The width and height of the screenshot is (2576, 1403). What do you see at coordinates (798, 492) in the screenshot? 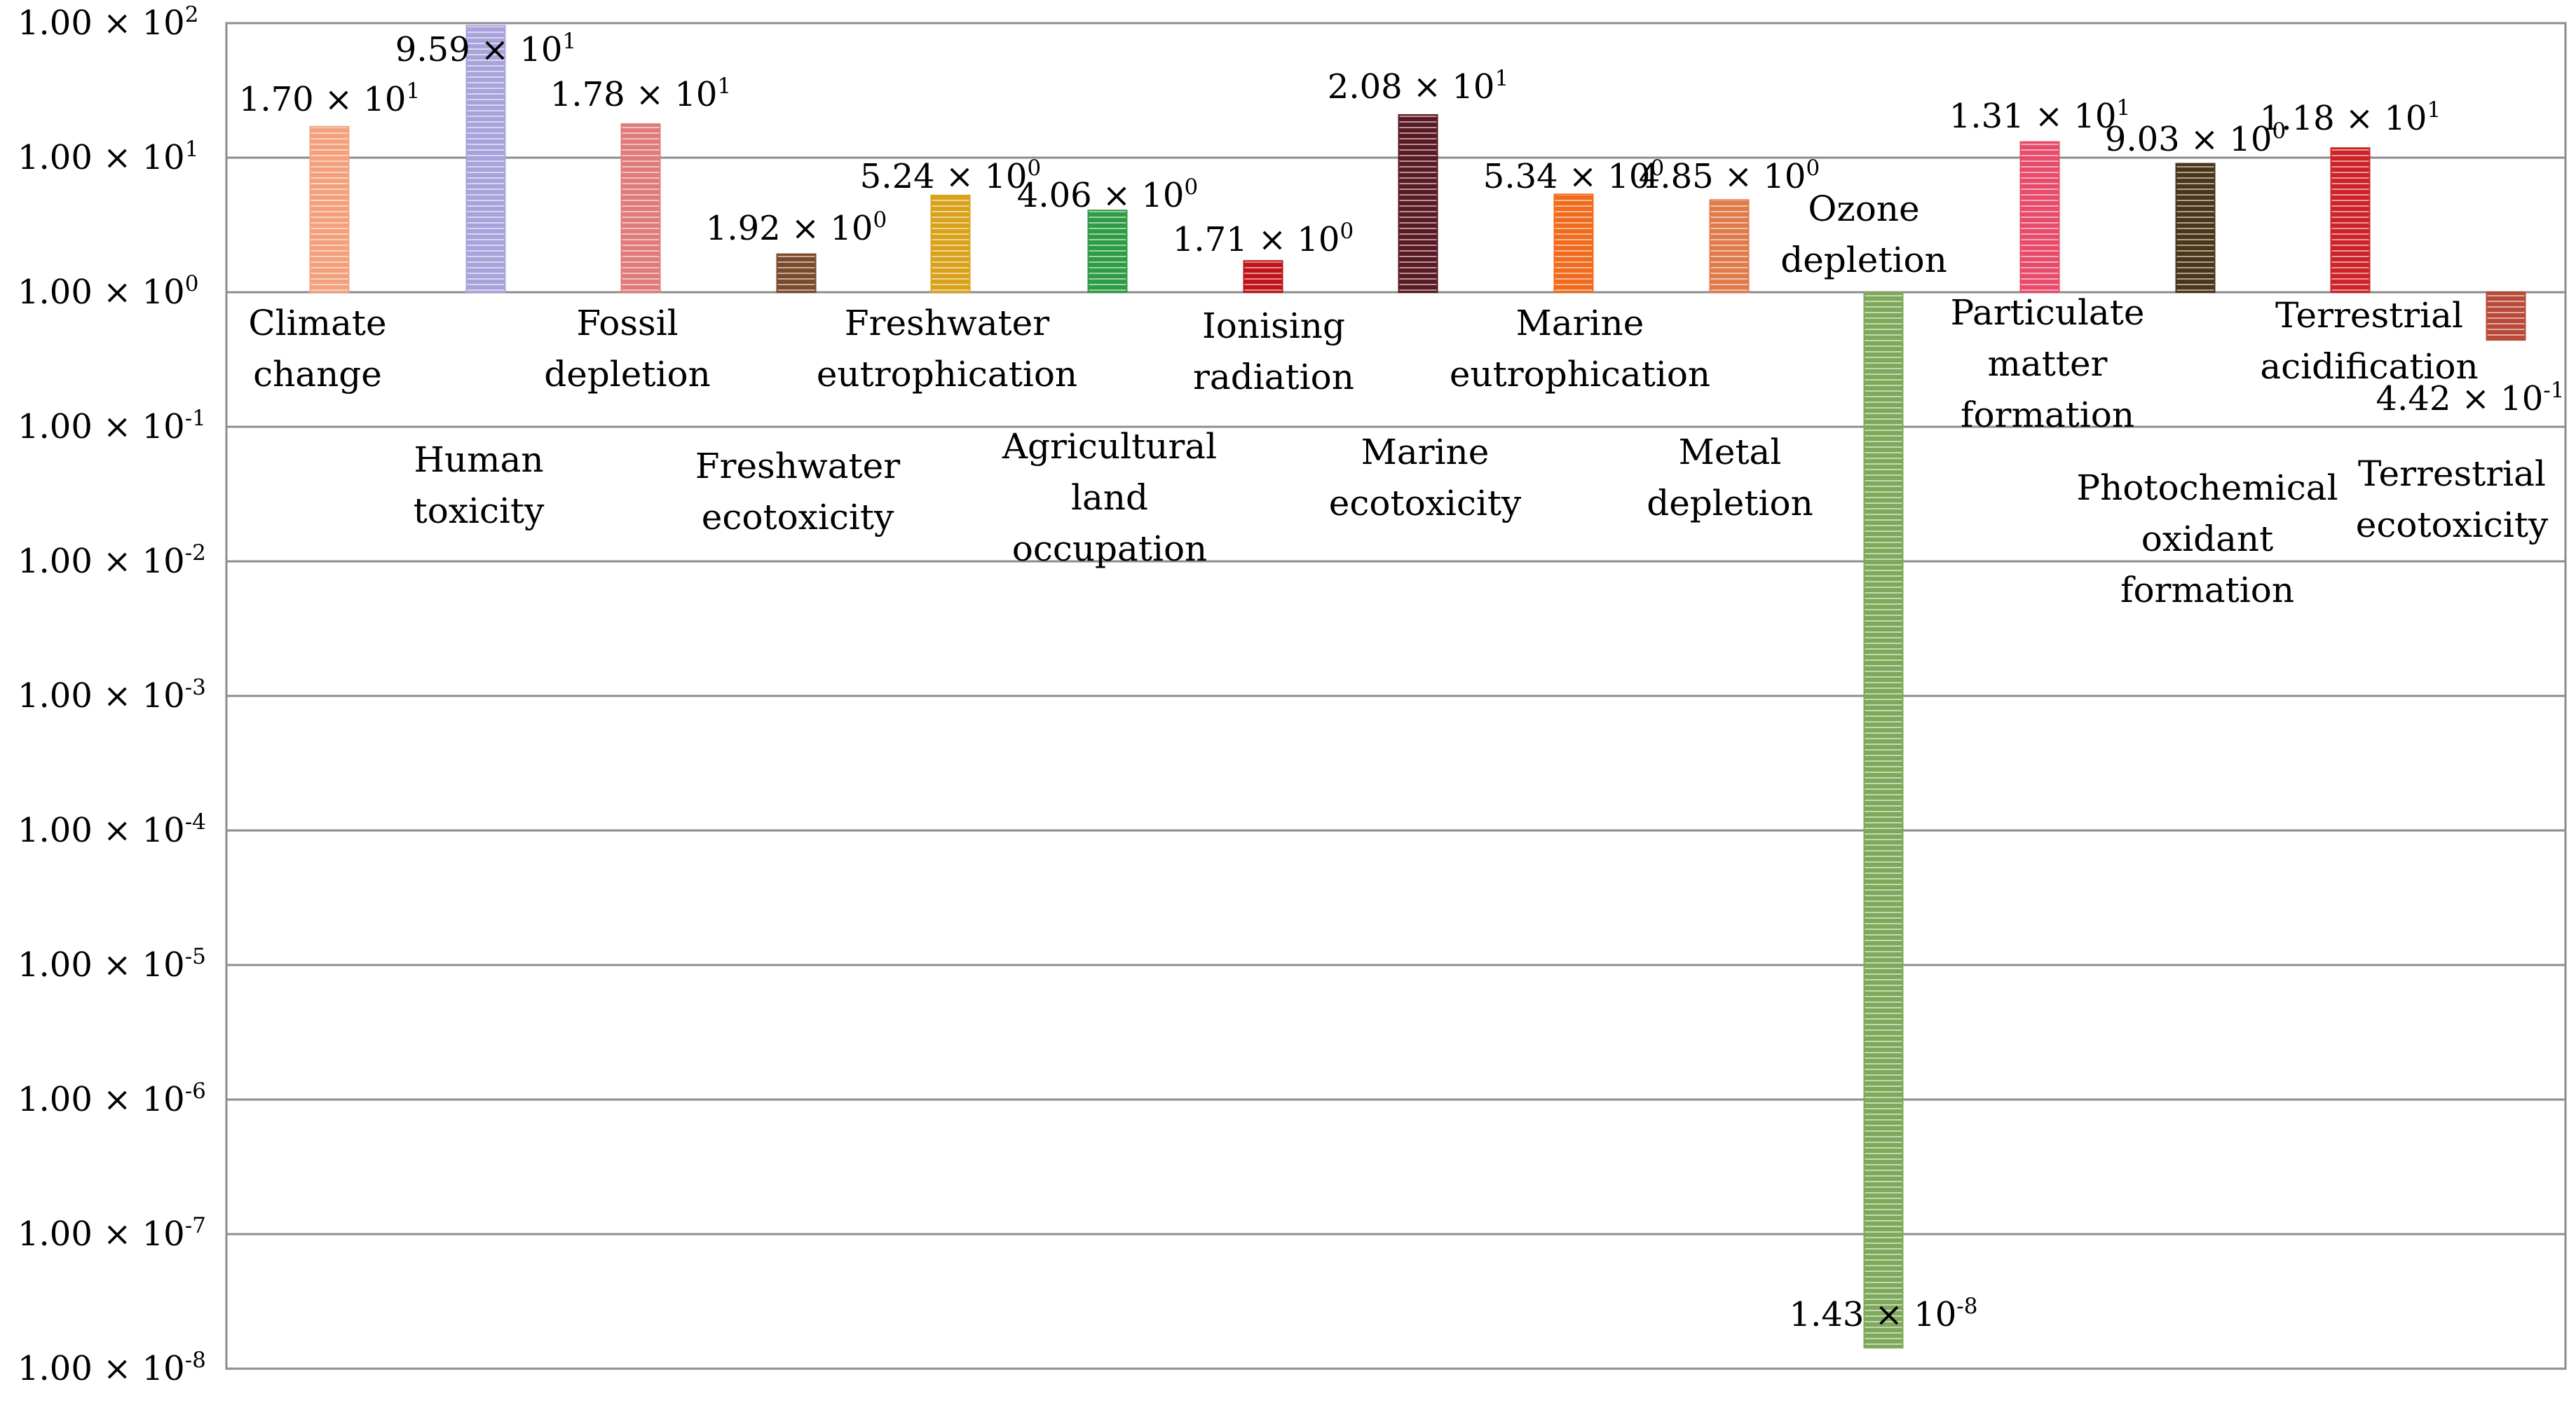
I see `category-label: Freshwater ecotoxicity` at bounding box center [798, 492].